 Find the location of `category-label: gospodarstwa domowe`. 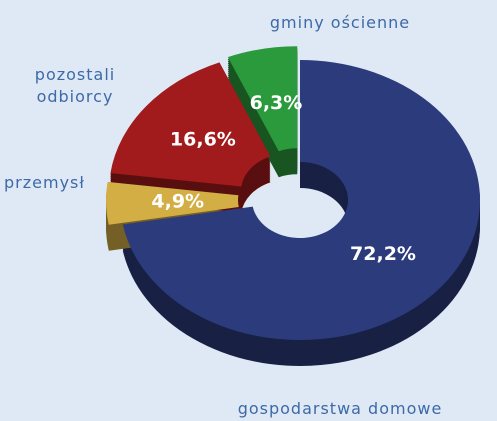

category-label: gospodarstwa domowe is located at coordinates (340, 408).